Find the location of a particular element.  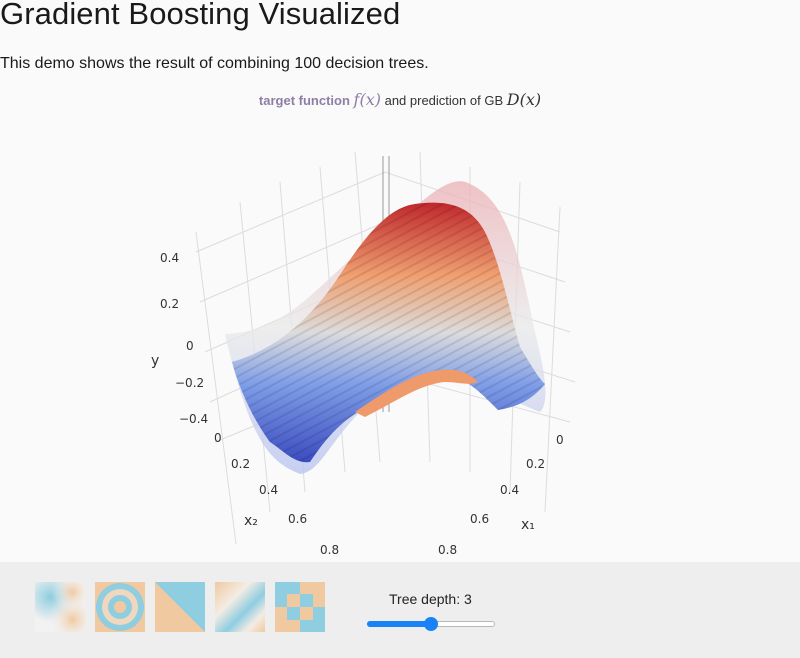

x2-tick: 0 is located at coordinates (218, 438).